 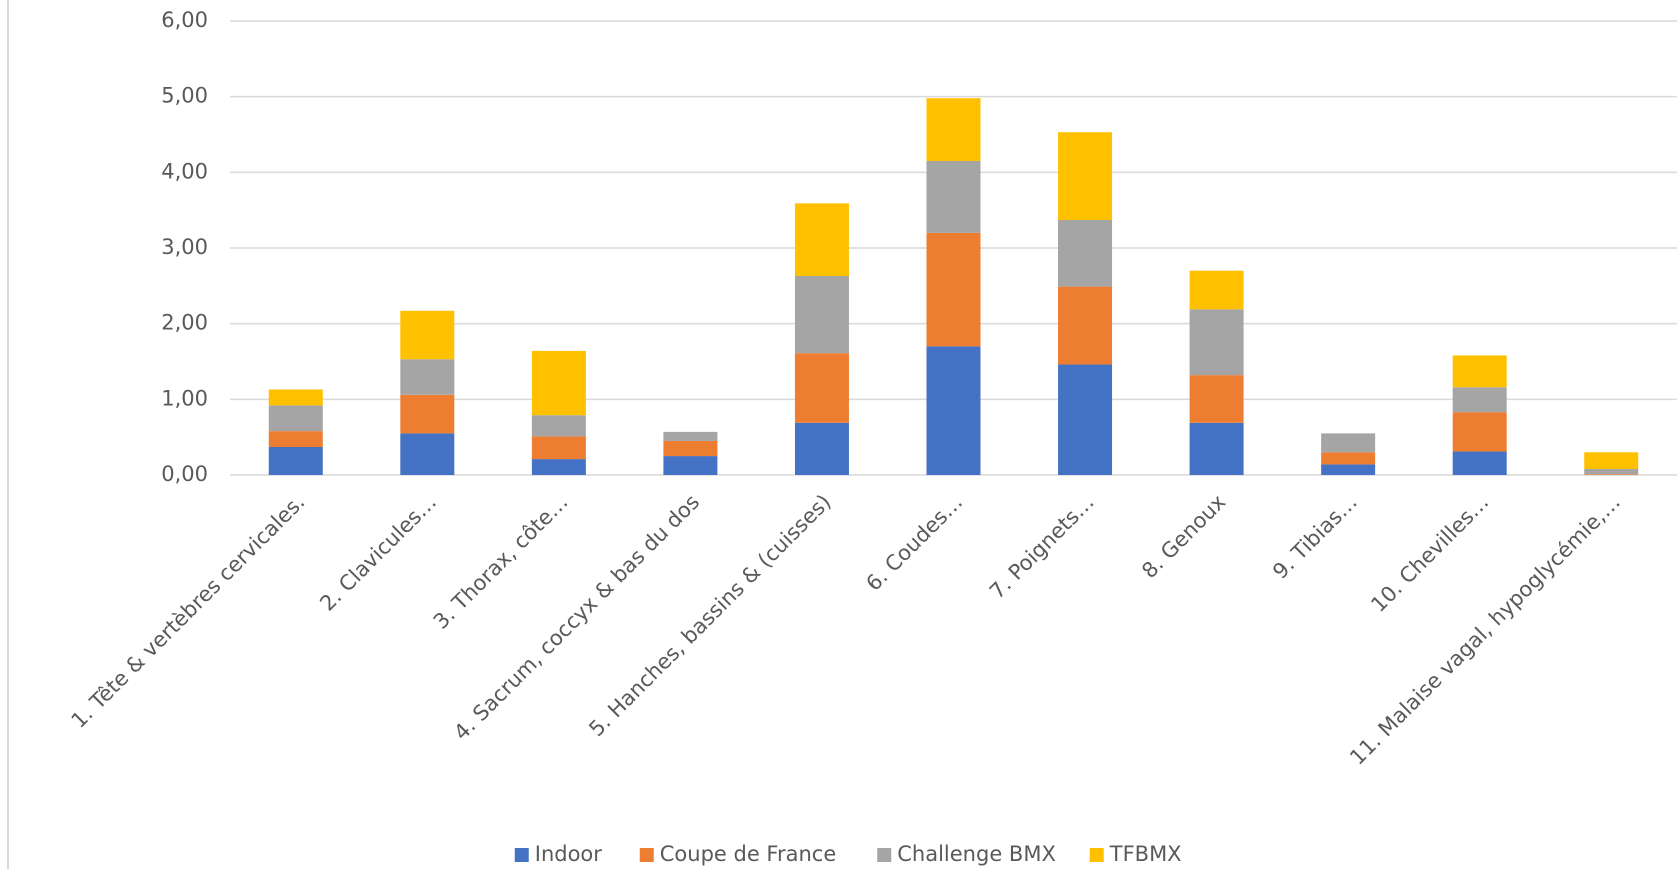 What do you see at coordinates (184, 323) in the screenshot?
I see `y-tick-label: 2,00` at bounding box center [184, 323].